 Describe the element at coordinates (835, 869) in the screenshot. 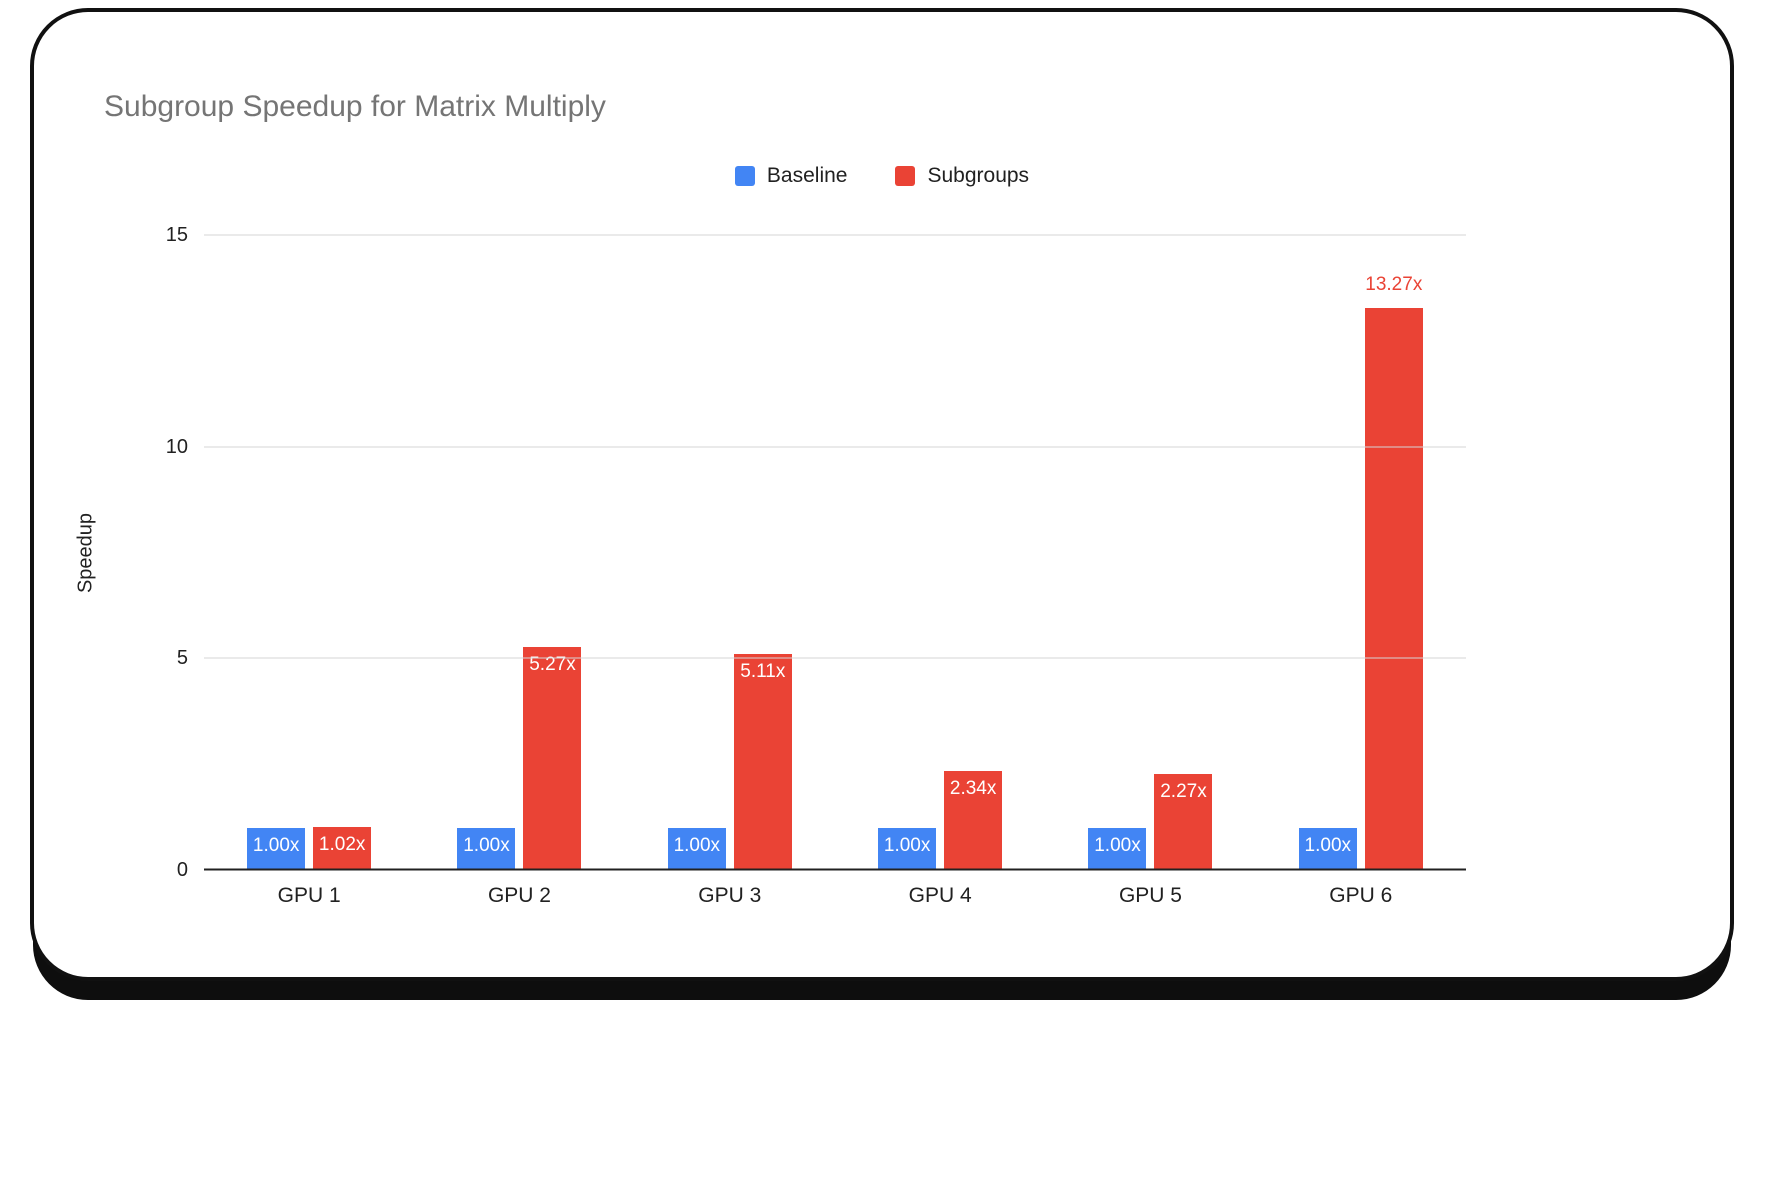

I see `x-axis-line` at that location.